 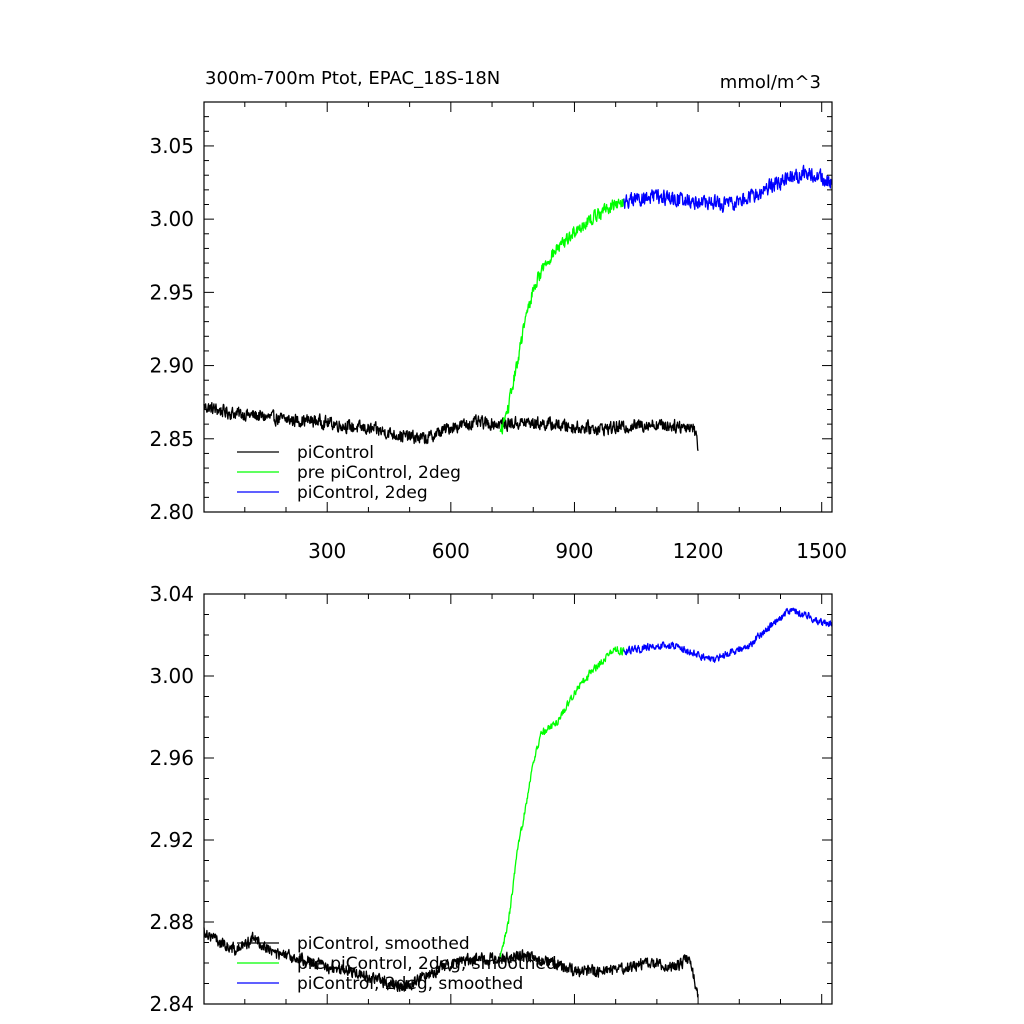 What do you see at coordinates (171, 840) in the screenshot?
I see `y-tick-label: 2.92` at bounding box center [171, 840].